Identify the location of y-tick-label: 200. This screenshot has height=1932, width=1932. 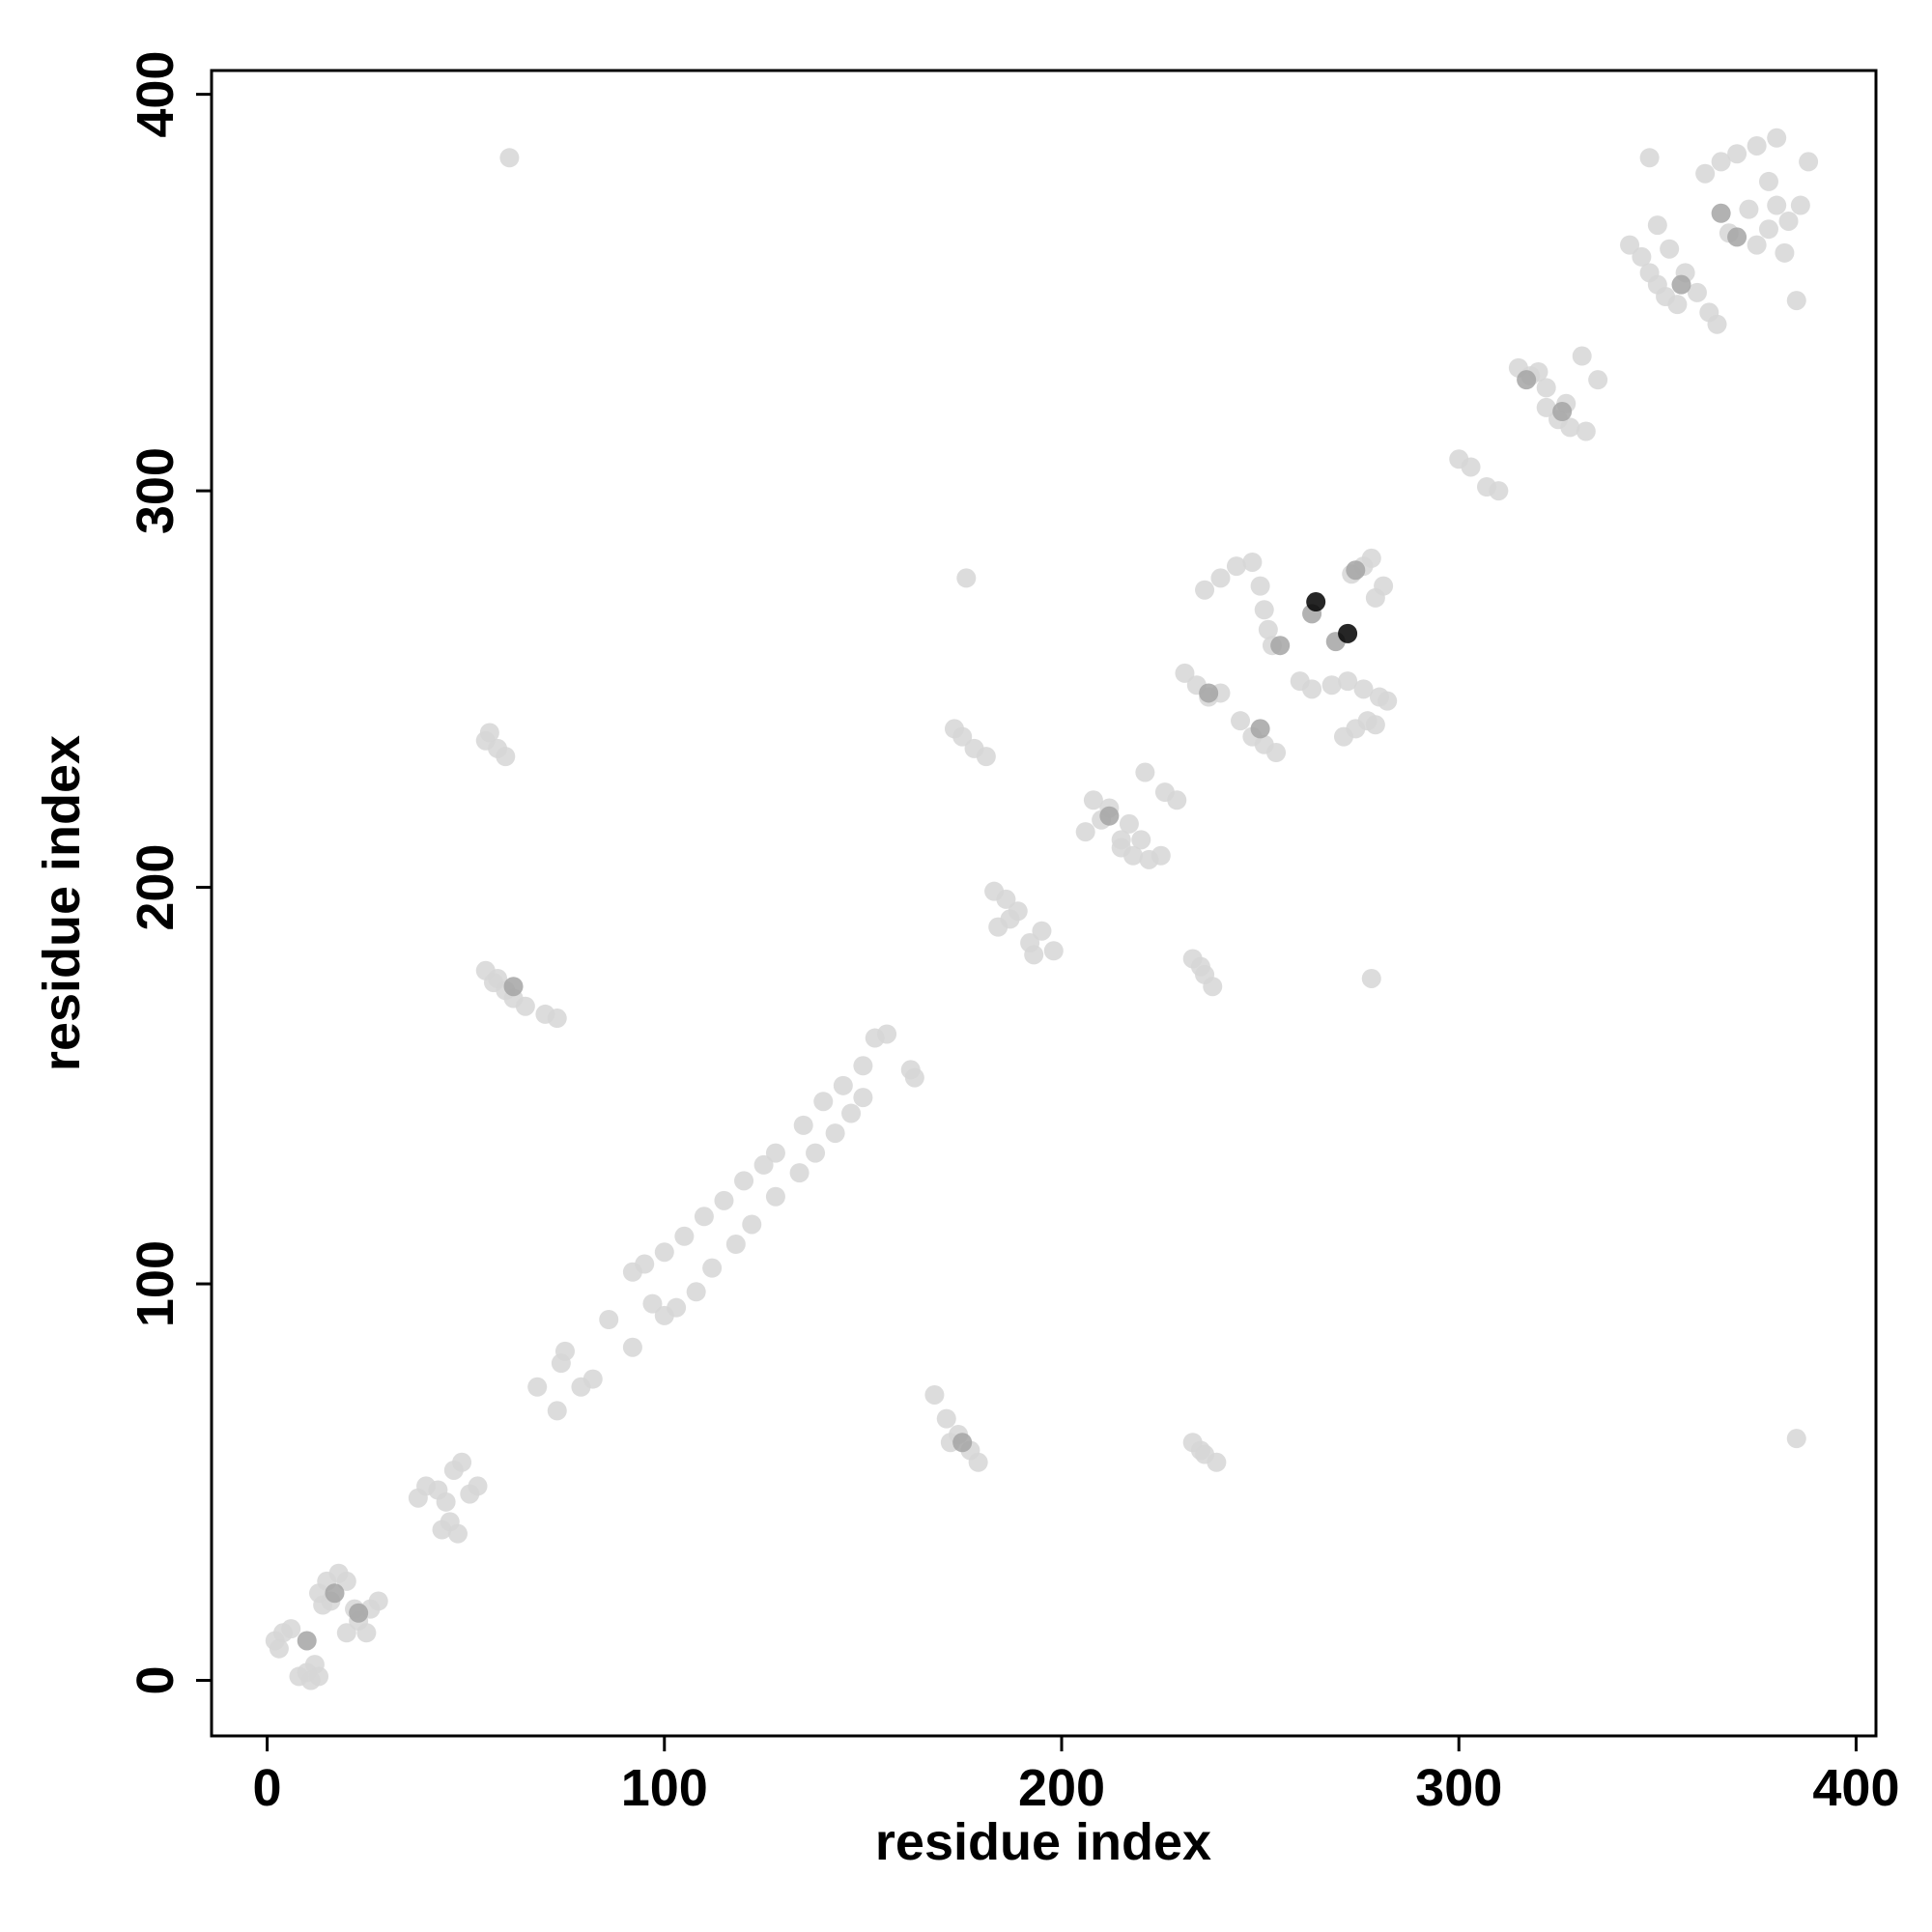
(156, 887).